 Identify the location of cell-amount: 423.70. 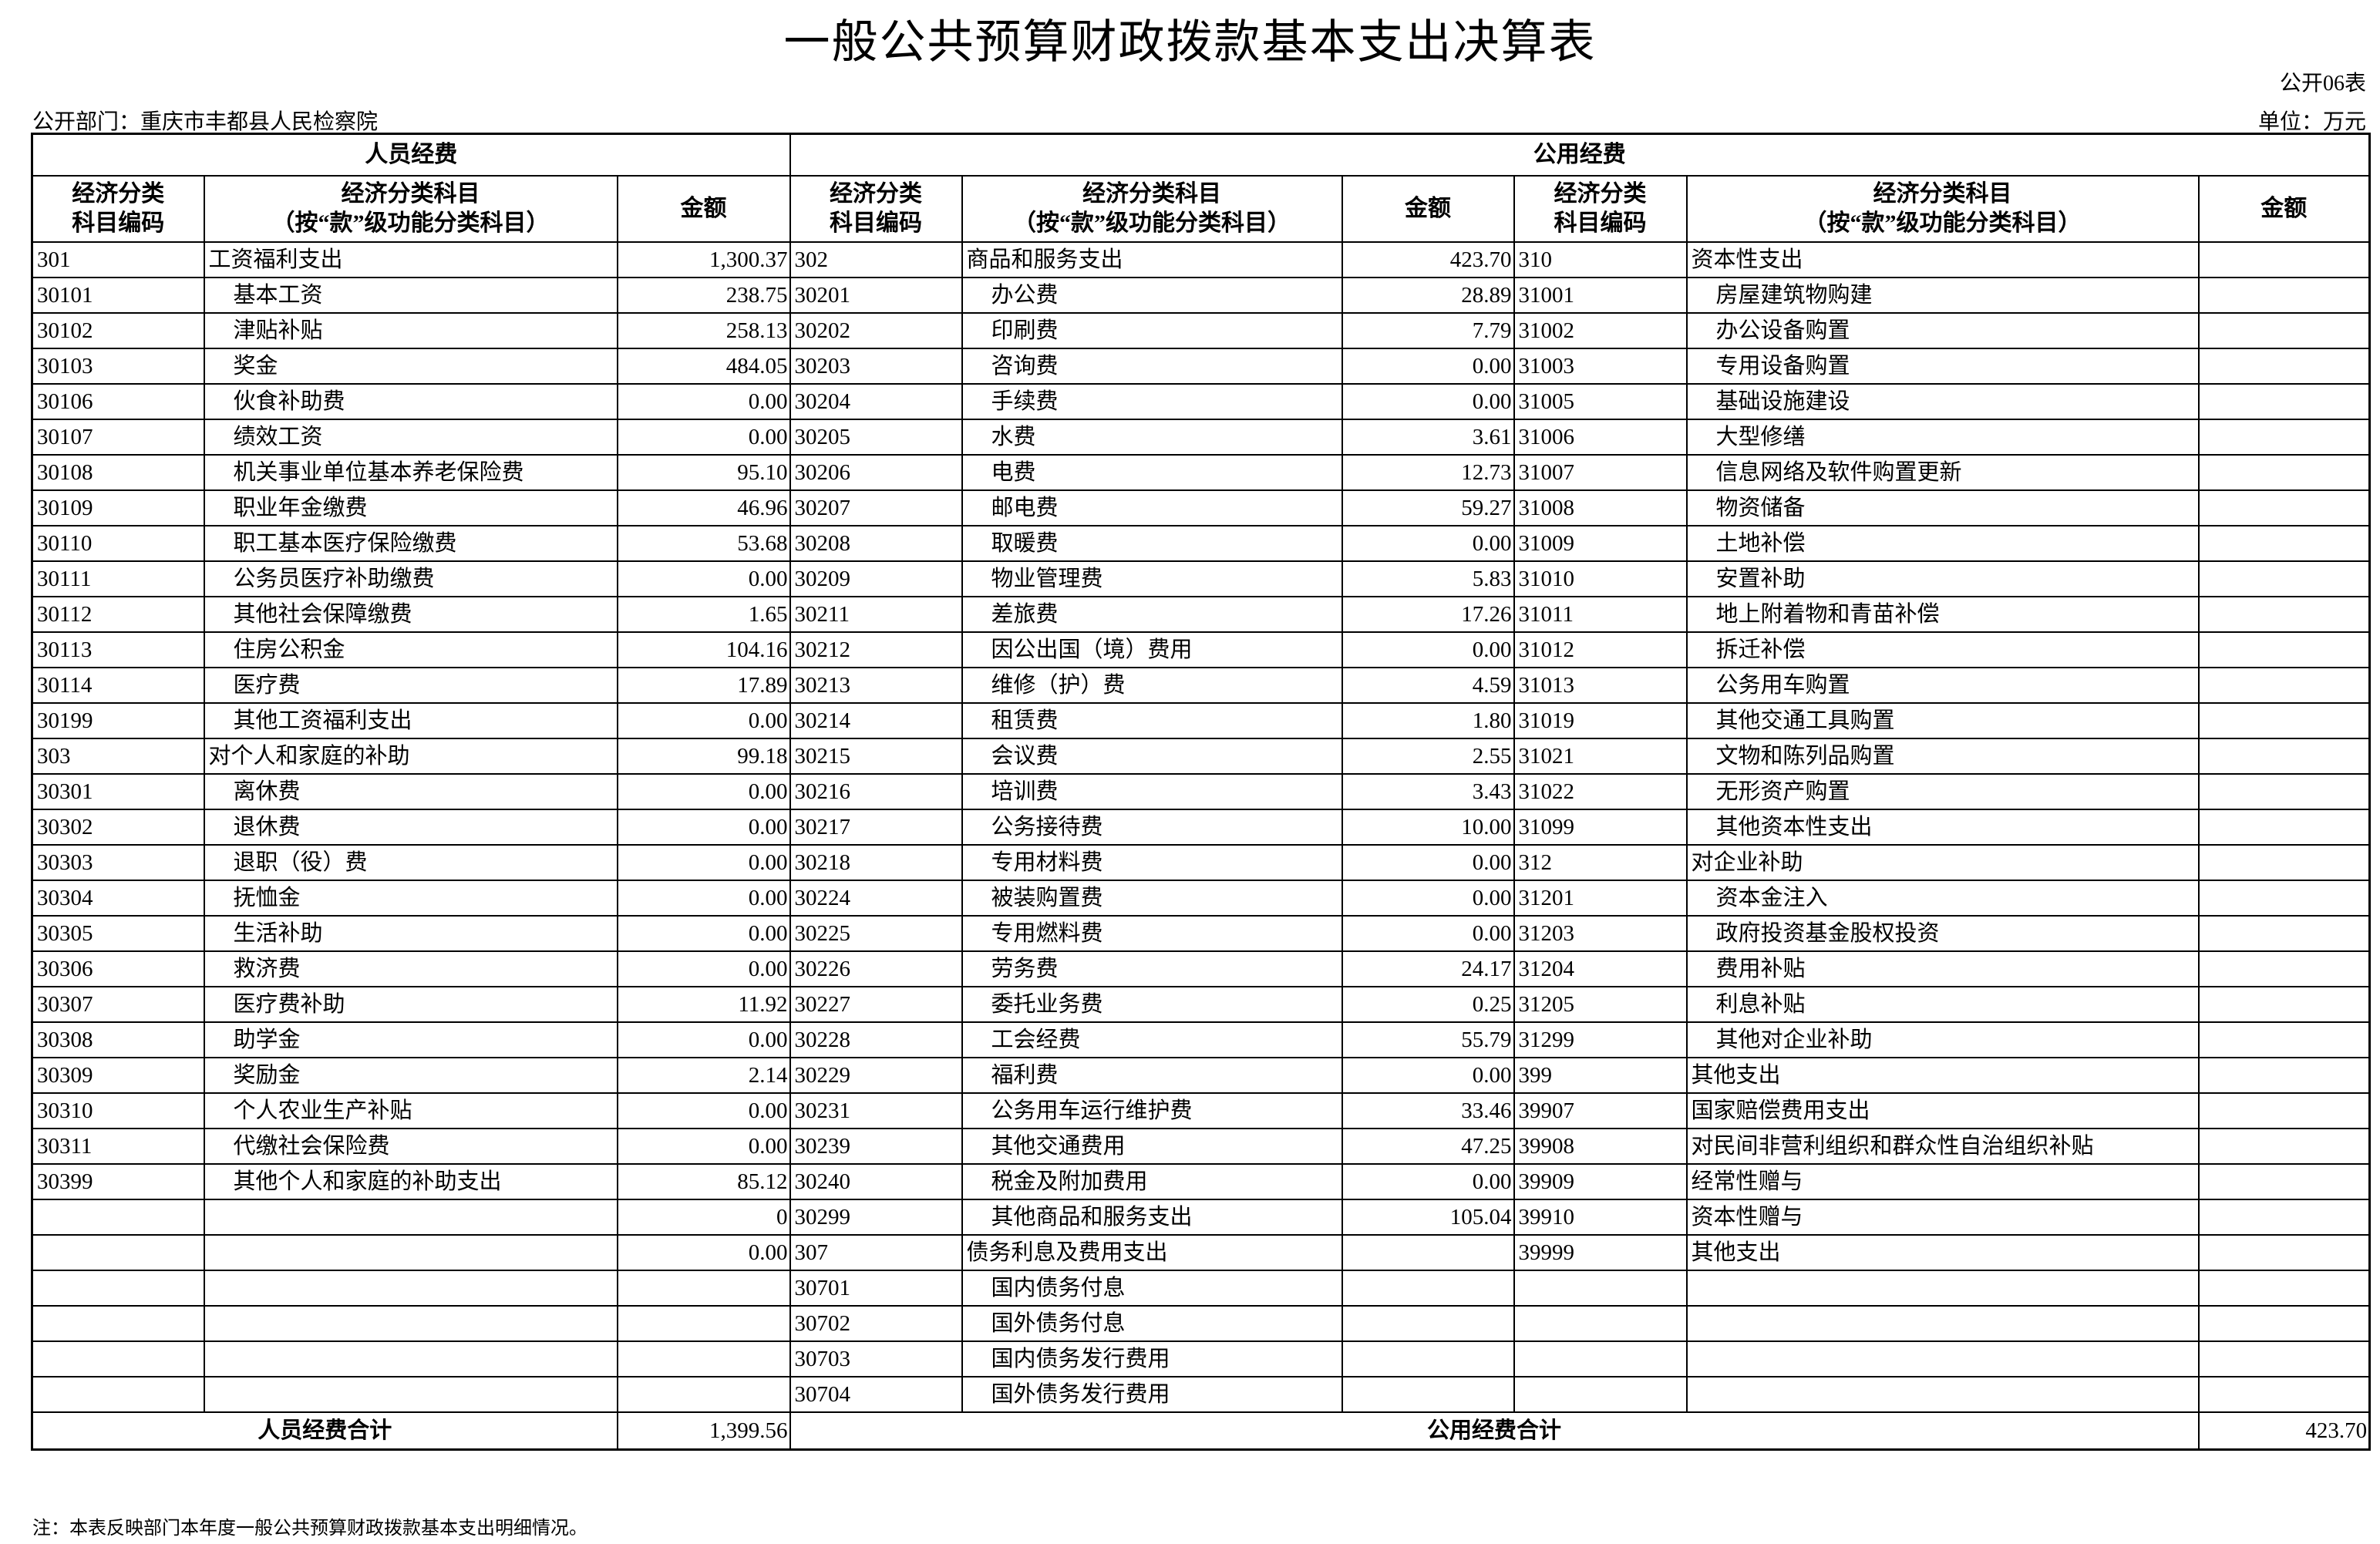
(1428, 259).